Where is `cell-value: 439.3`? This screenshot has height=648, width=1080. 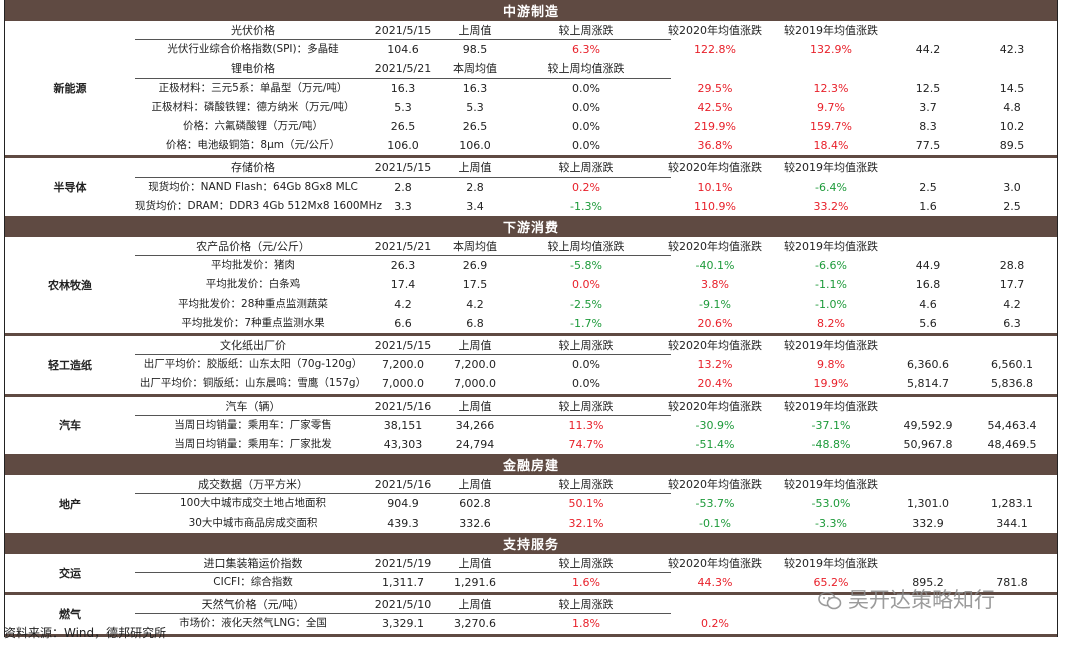
cell-value: 439.3 is located at coordinates (403, 523).